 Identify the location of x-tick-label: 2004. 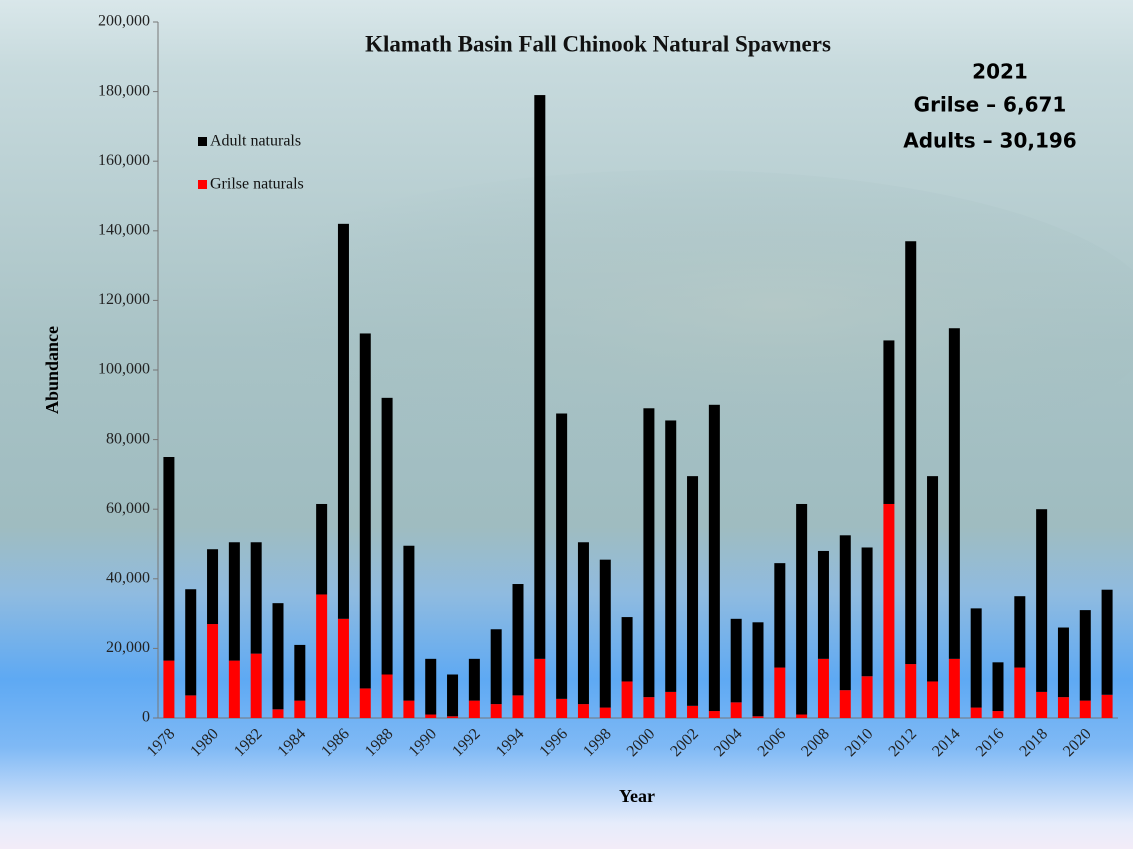
(728, 742).